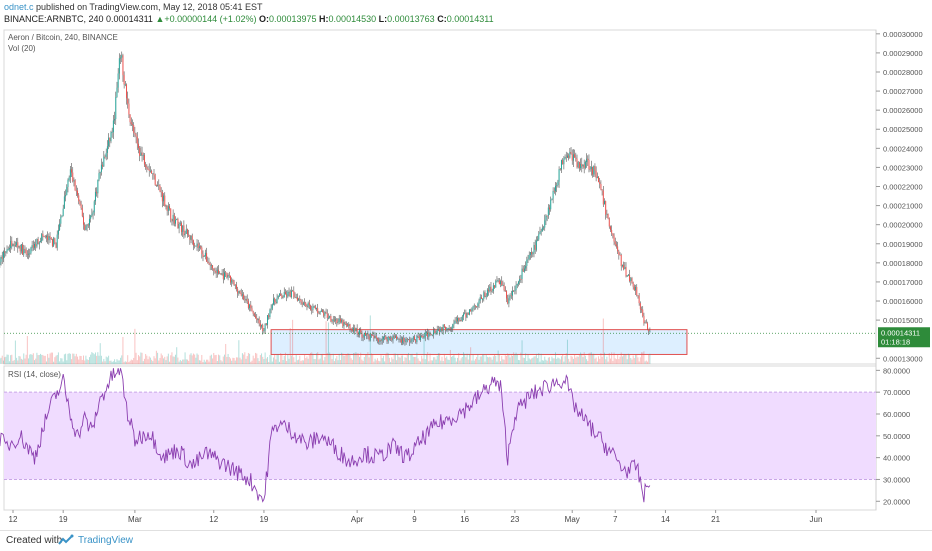 The width and height of the screenshot is (932, 551). I want to click on bar-countdown-label: 01:18:18, so click(895, 341).